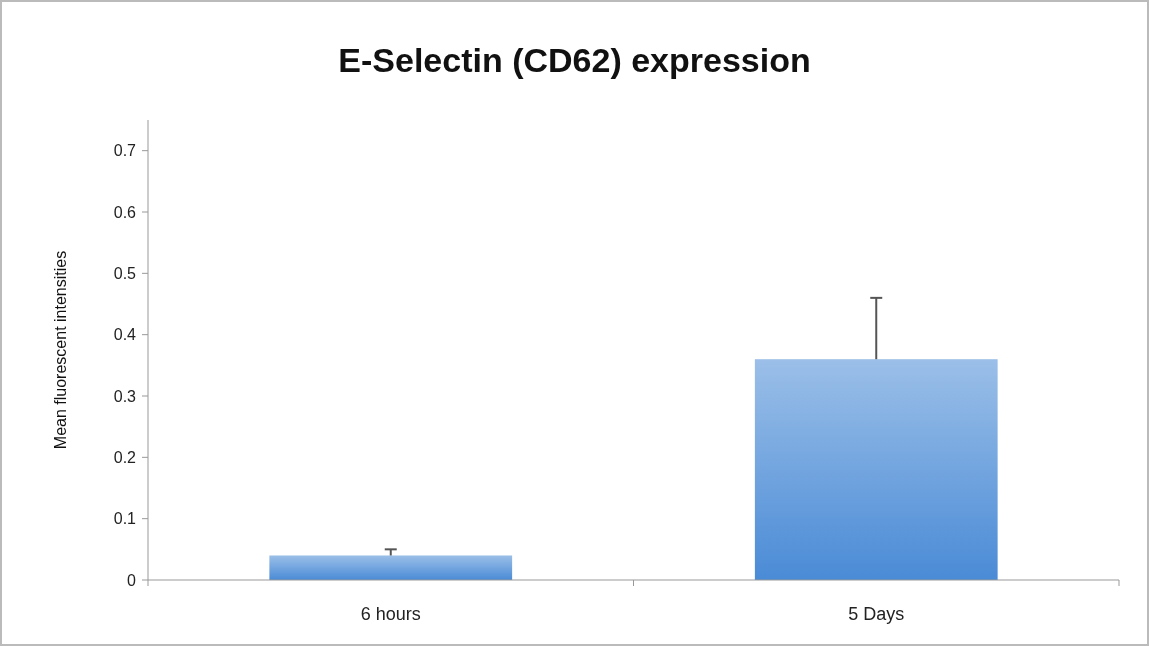 The width and height of the screenshot is (1149, 646). Describe the element at coordinates (132, 580) in the screenshot. I see `y-tick-label: 0` at that location.